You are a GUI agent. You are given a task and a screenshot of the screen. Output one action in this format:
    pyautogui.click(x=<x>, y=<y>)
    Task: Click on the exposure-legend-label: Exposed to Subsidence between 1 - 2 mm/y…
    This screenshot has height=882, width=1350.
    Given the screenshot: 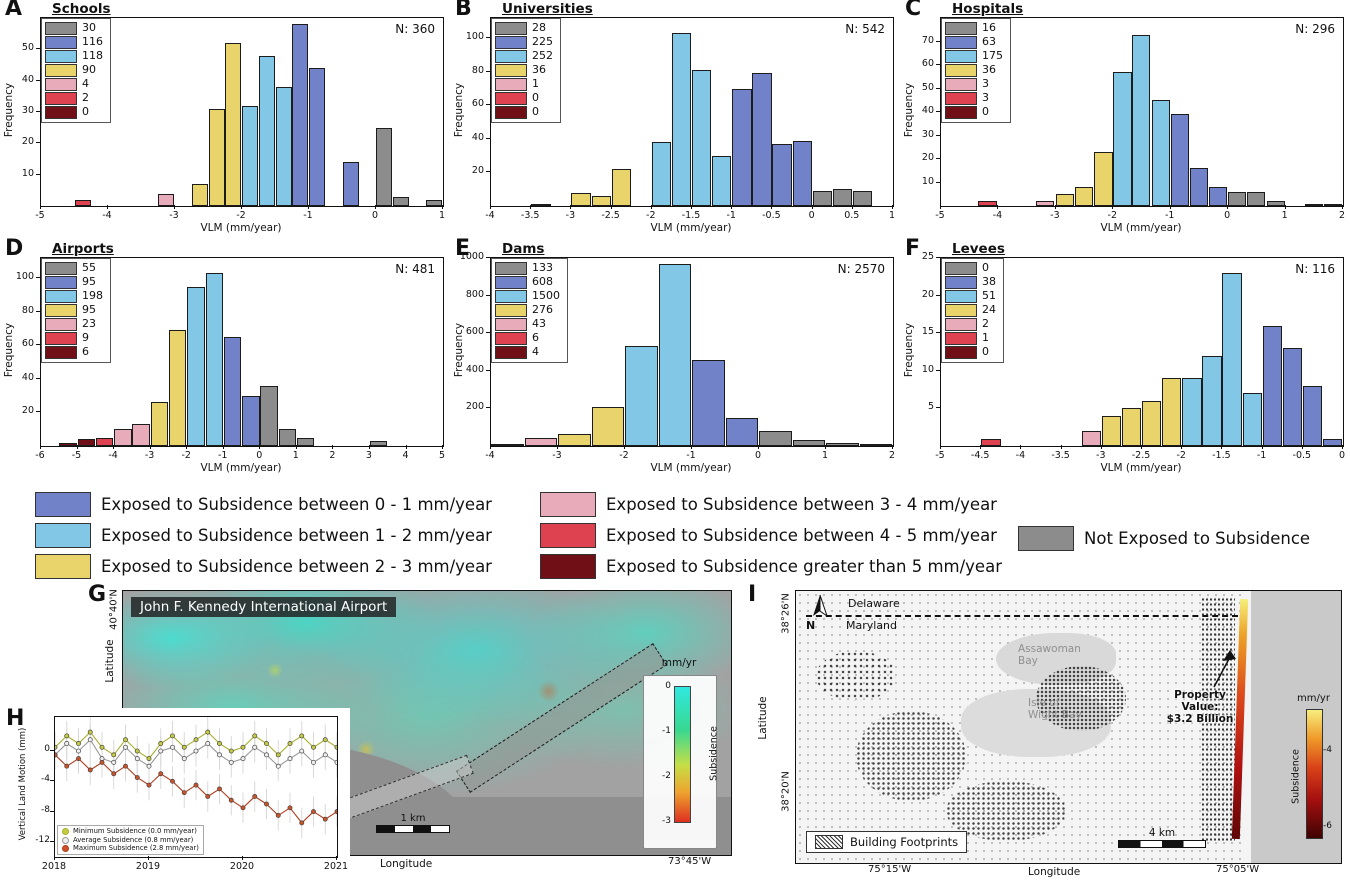 What is the action you would take?
    pyautogui.click(x=296, y=535)
    